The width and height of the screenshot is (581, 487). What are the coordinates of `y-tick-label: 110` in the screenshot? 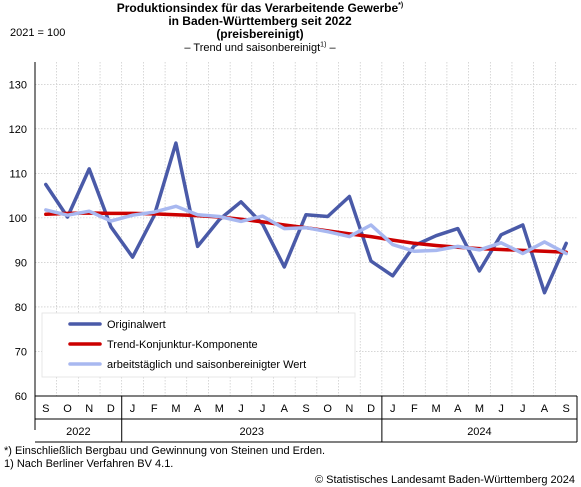 It's located at (18, 174).